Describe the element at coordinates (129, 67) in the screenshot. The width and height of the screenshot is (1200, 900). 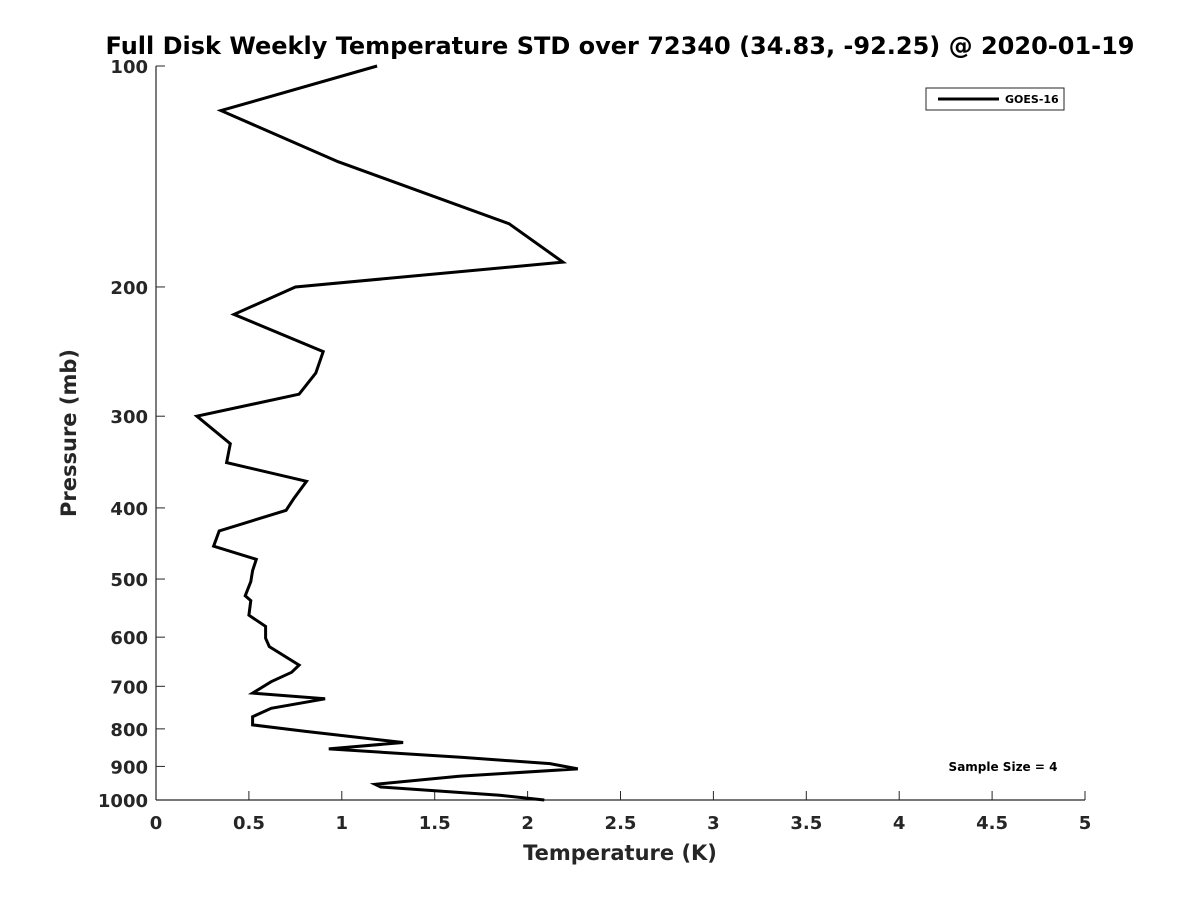
I see `y-tick-label: 100` at that location.